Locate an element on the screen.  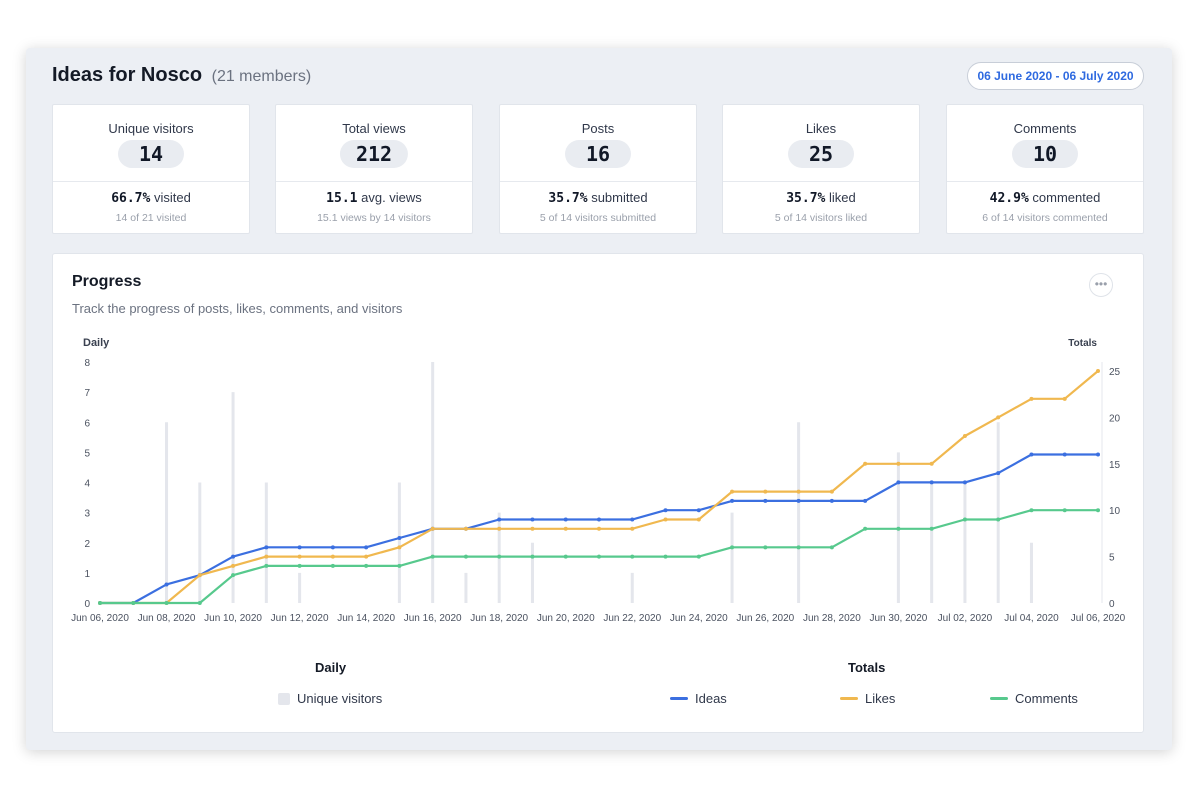
progress-title: Progress is located at coordinates (107, 281).